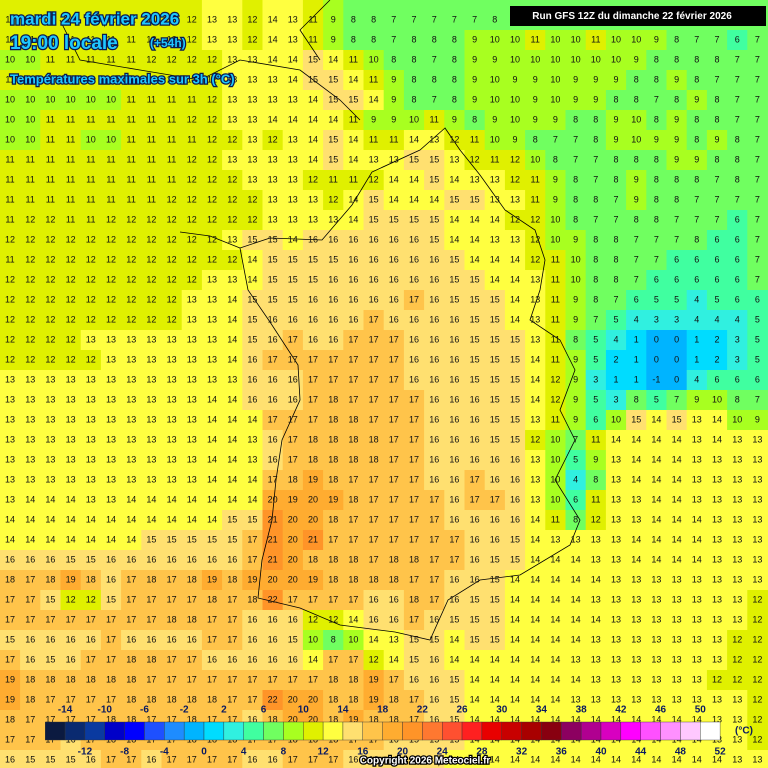 This screenshot has width=768, height=768. Describe the element at coordinates (656, 399) in the screenshot. I see `temperature-value: 5` at that location.